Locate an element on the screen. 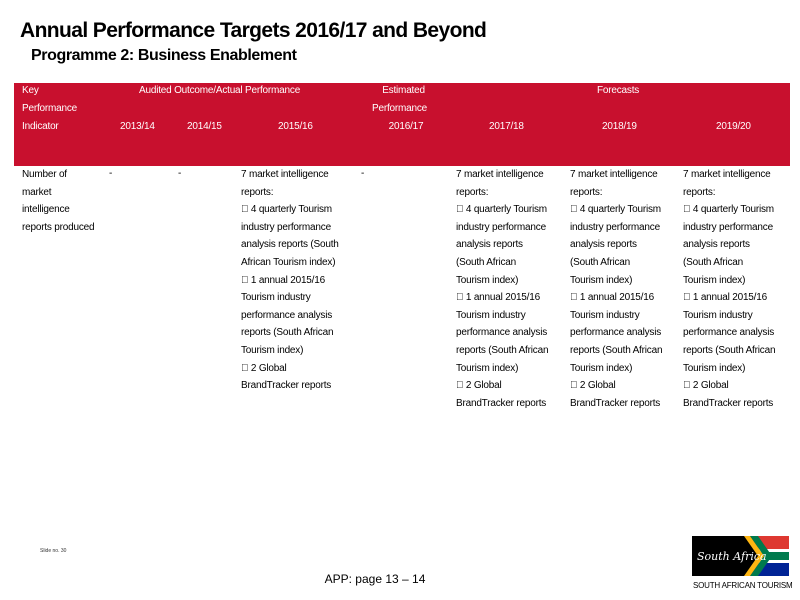  flag-blue-band is located at coordinates (773, 569).